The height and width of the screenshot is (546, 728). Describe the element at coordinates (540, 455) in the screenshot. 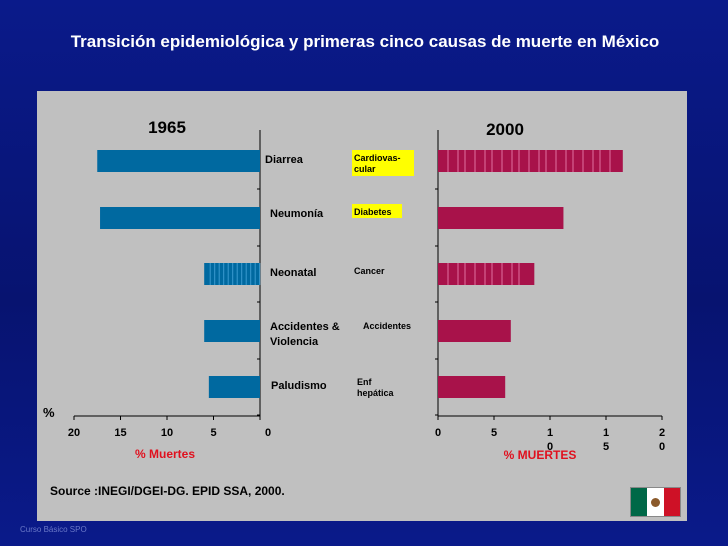

I see `chart-2000-x-label: % MUERTES` at that location.